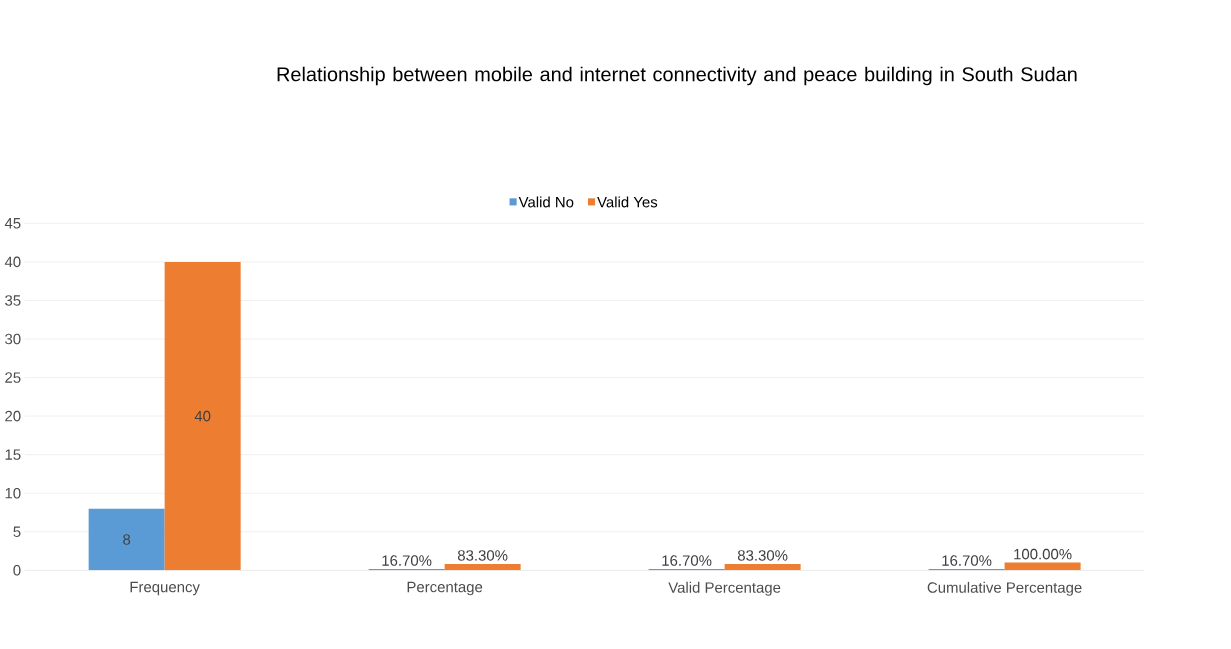  Describe the element at coordinates (13, 339) in the screenshot. I see `y-tick-label: 30` at that location.